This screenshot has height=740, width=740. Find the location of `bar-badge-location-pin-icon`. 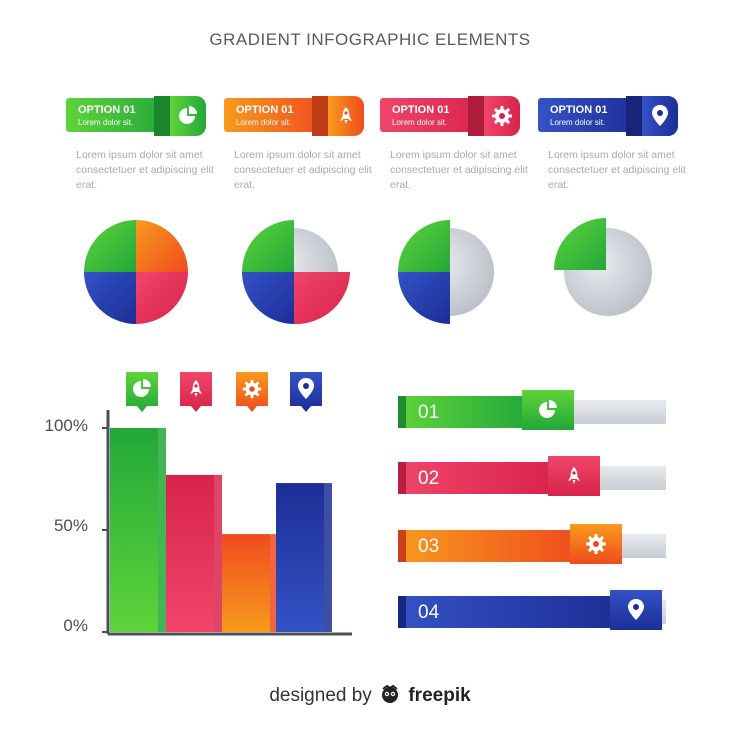

bar-badge-location-pin-icon is located at coordinates (306, 393).